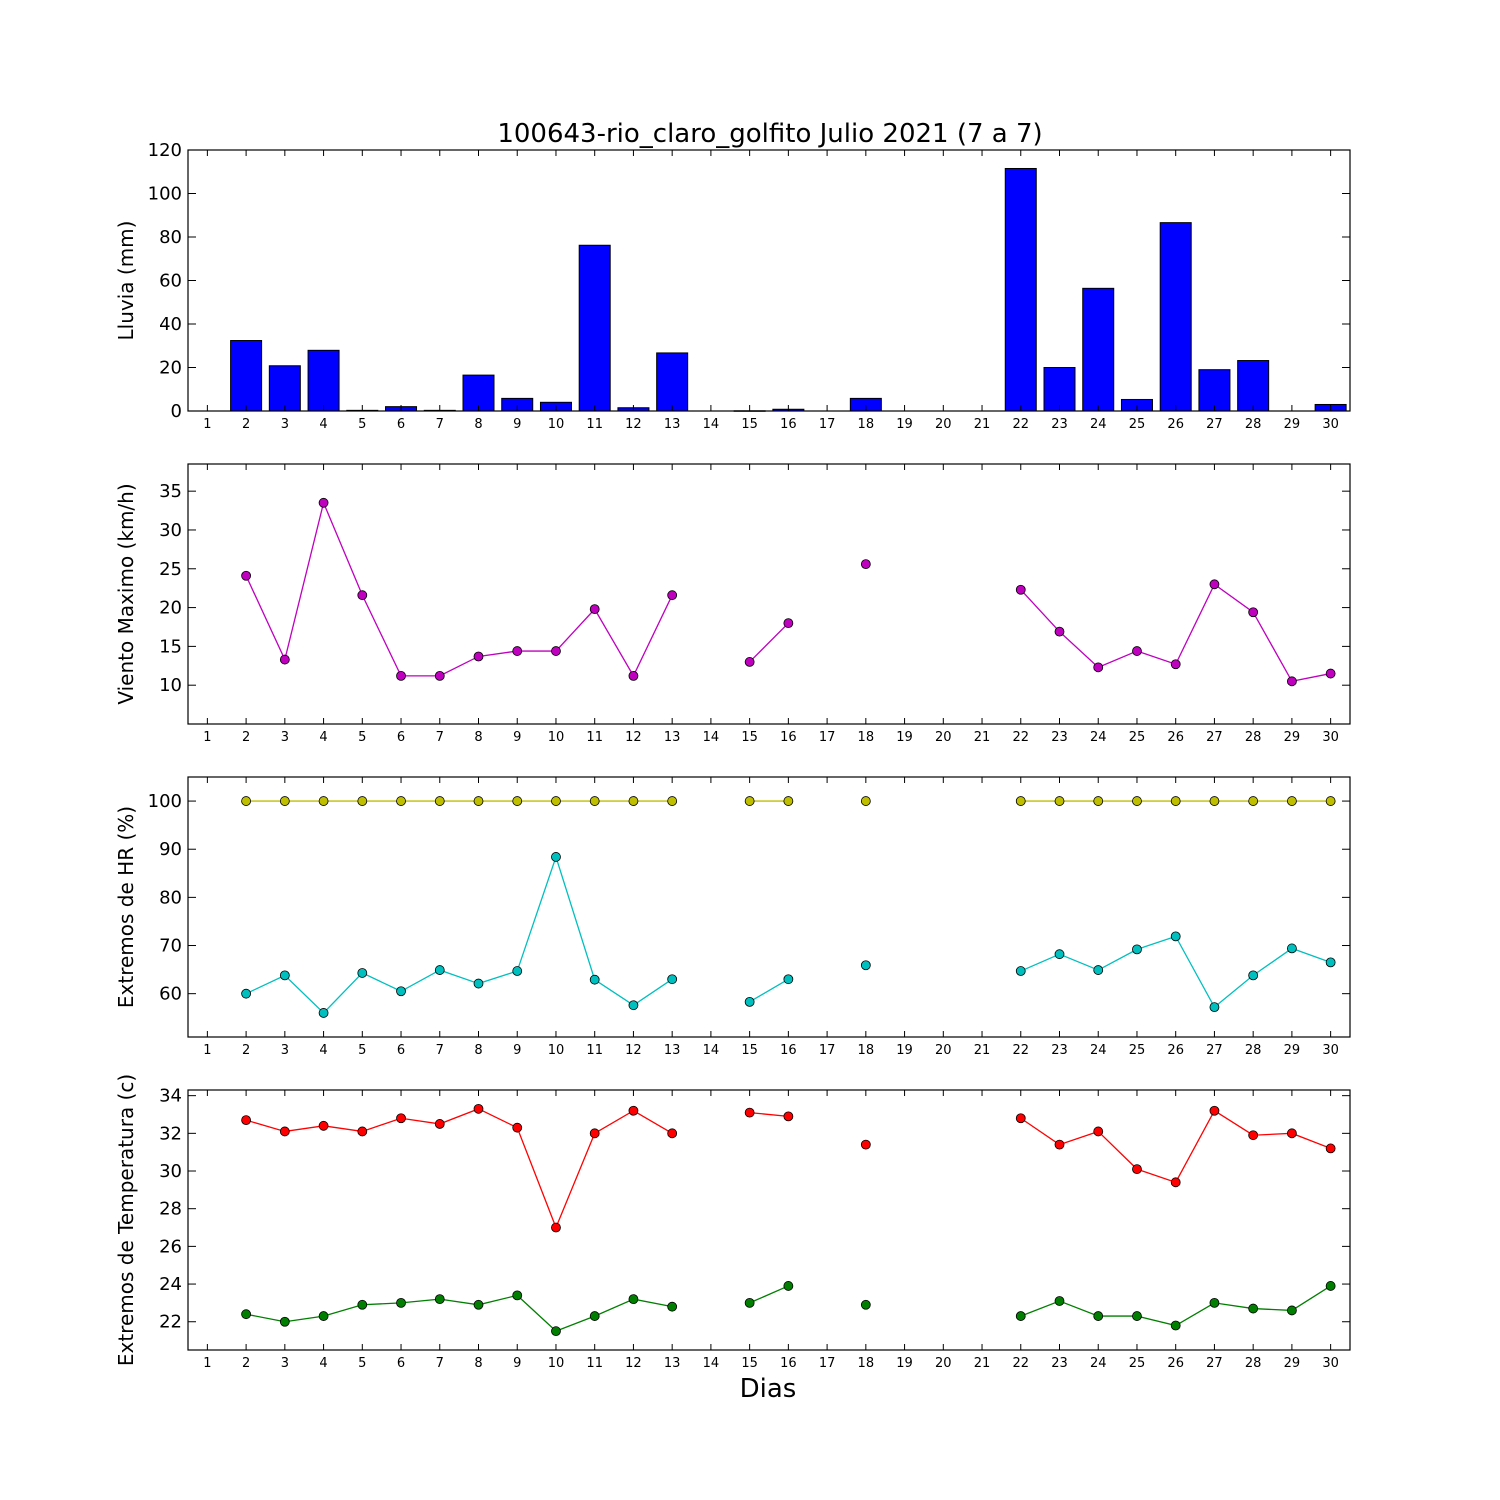 The width and height of the screenshot is (1500, 1500). What do you see at coordinates (401, 1050) in the screenshot?
I see `x-tick-label: 6` at bounding box center [401, 1050].